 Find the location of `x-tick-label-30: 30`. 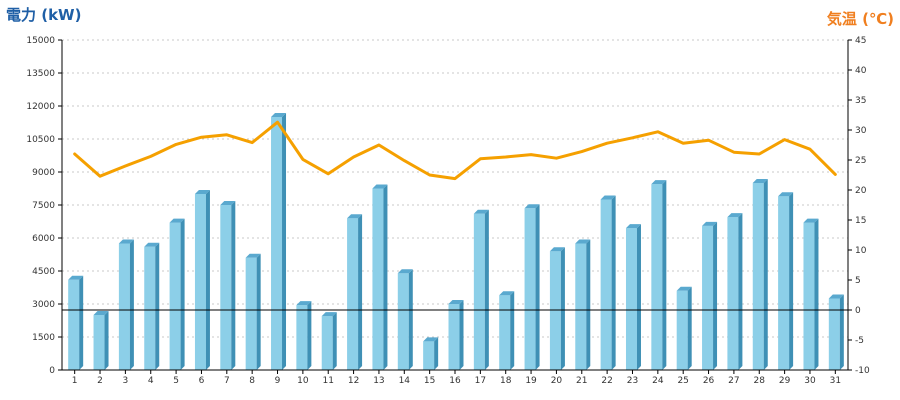

x-tick-label-30: 30 is located at coordinates (810, 381).